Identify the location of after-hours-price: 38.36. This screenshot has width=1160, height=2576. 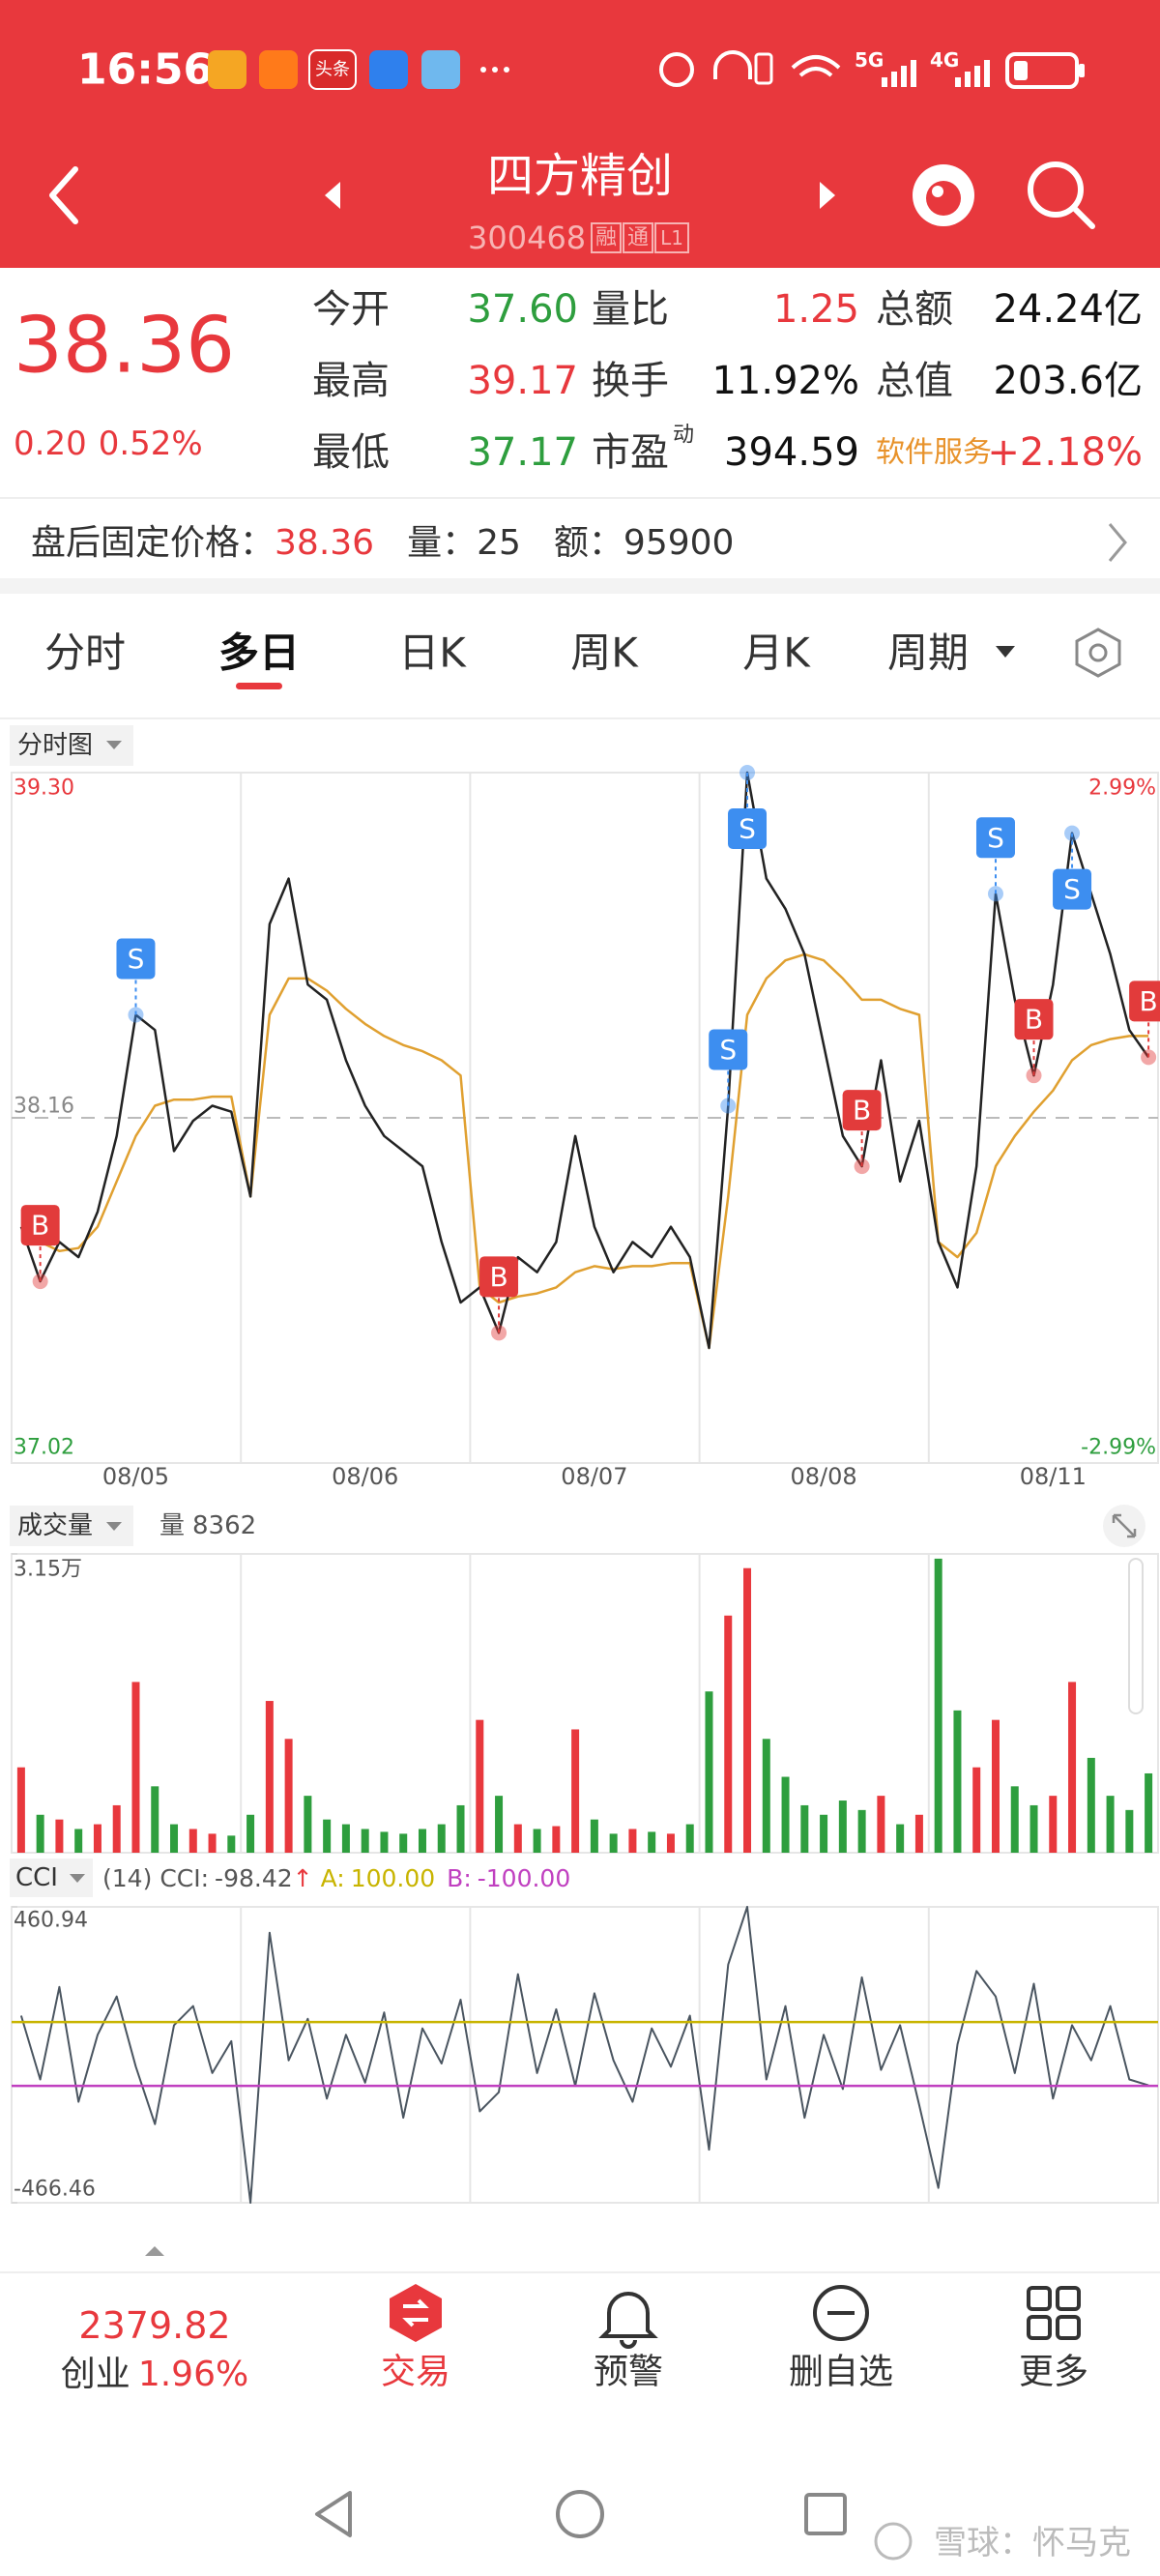
(325, 543).